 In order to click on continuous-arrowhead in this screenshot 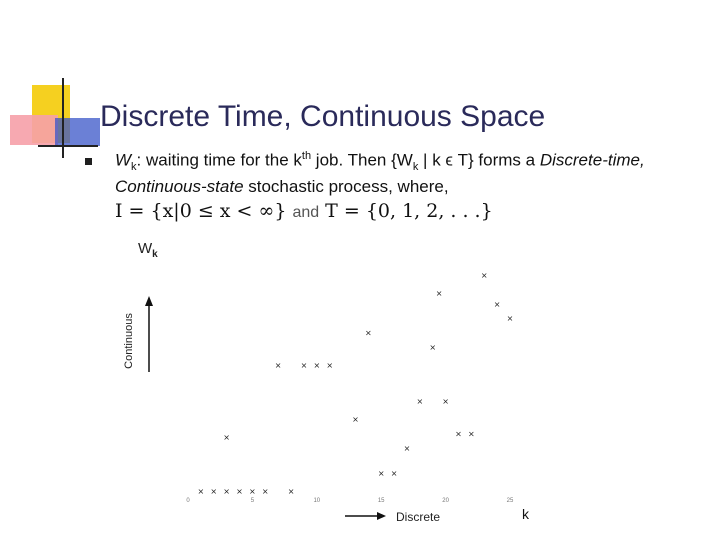, I will do `click(149, 301)`.